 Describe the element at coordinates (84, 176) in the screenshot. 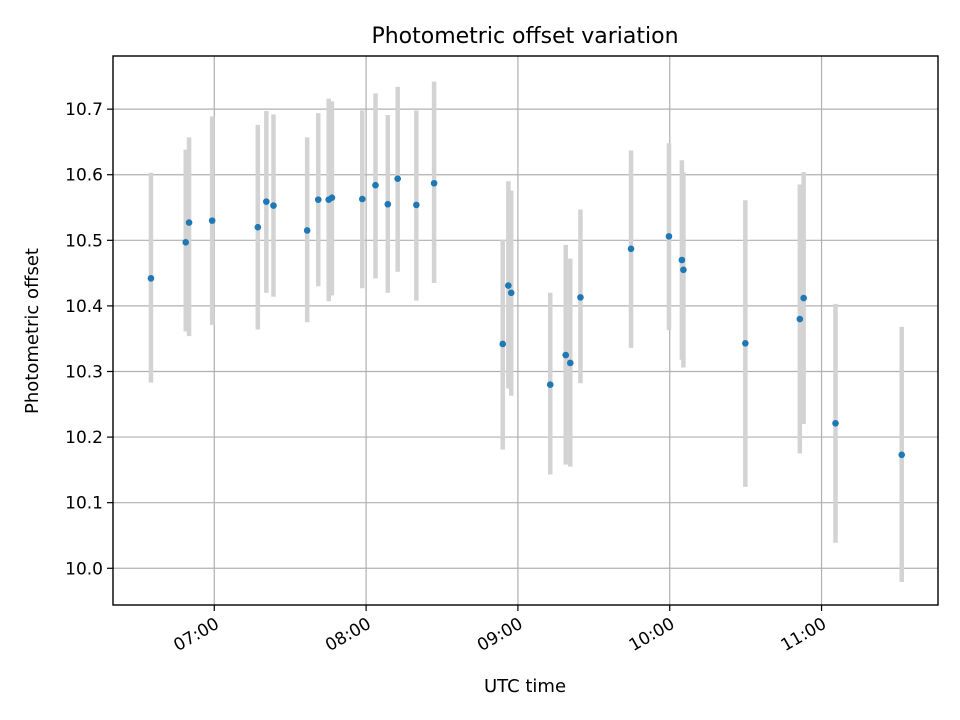

I see `y-tick-label: 10.6` at that location.